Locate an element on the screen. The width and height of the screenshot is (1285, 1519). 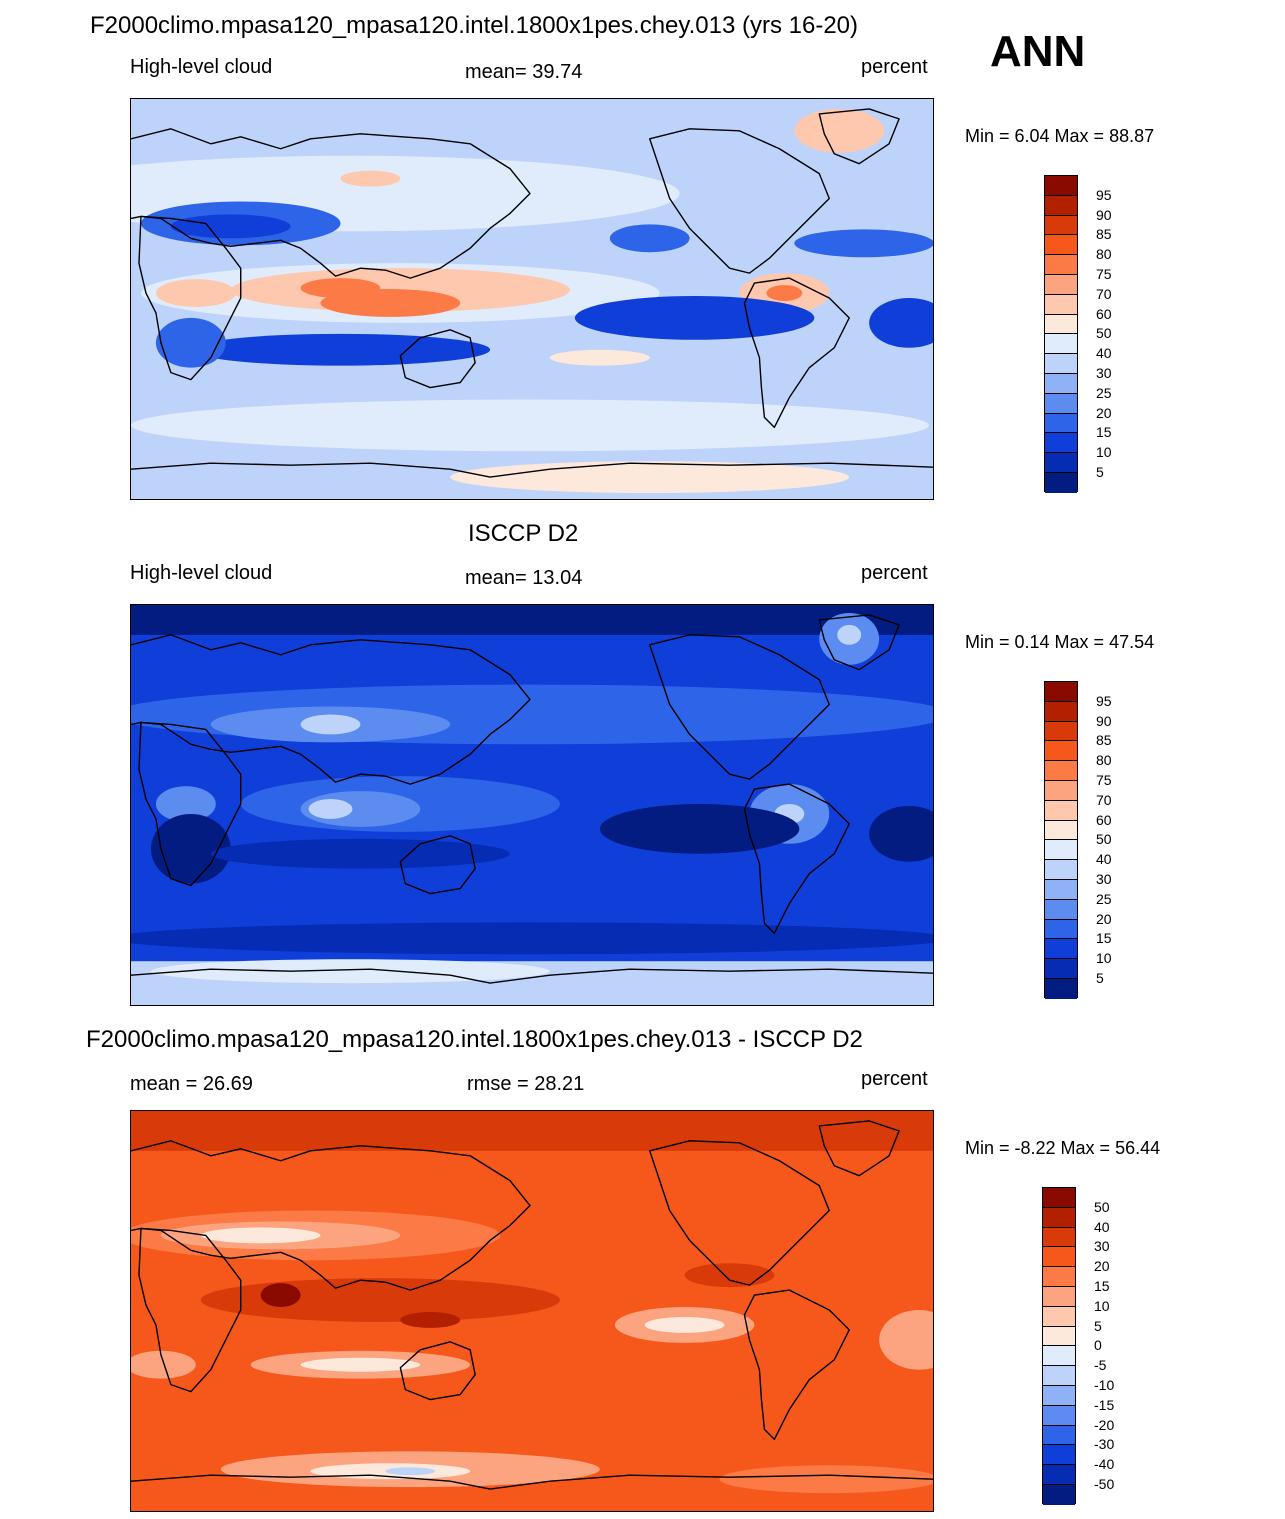
colorbar-tick-label: -50 is located at coordinates (1104, 1484).